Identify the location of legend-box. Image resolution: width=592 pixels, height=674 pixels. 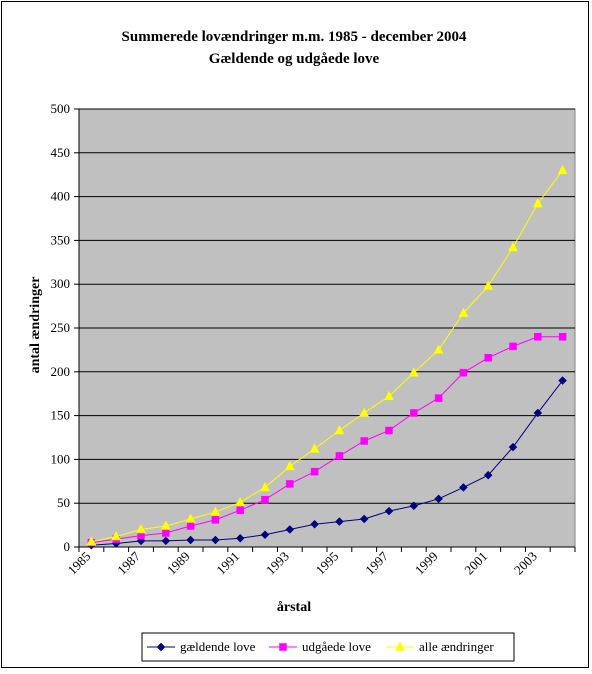
(328, 647).